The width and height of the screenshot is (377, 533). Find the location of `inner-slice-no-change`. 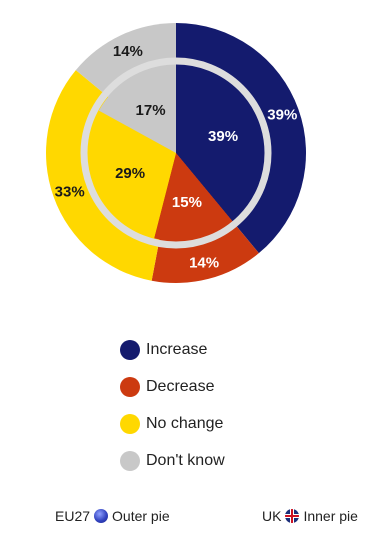

inner-slice-no-change is located at coordinates (132, 174).